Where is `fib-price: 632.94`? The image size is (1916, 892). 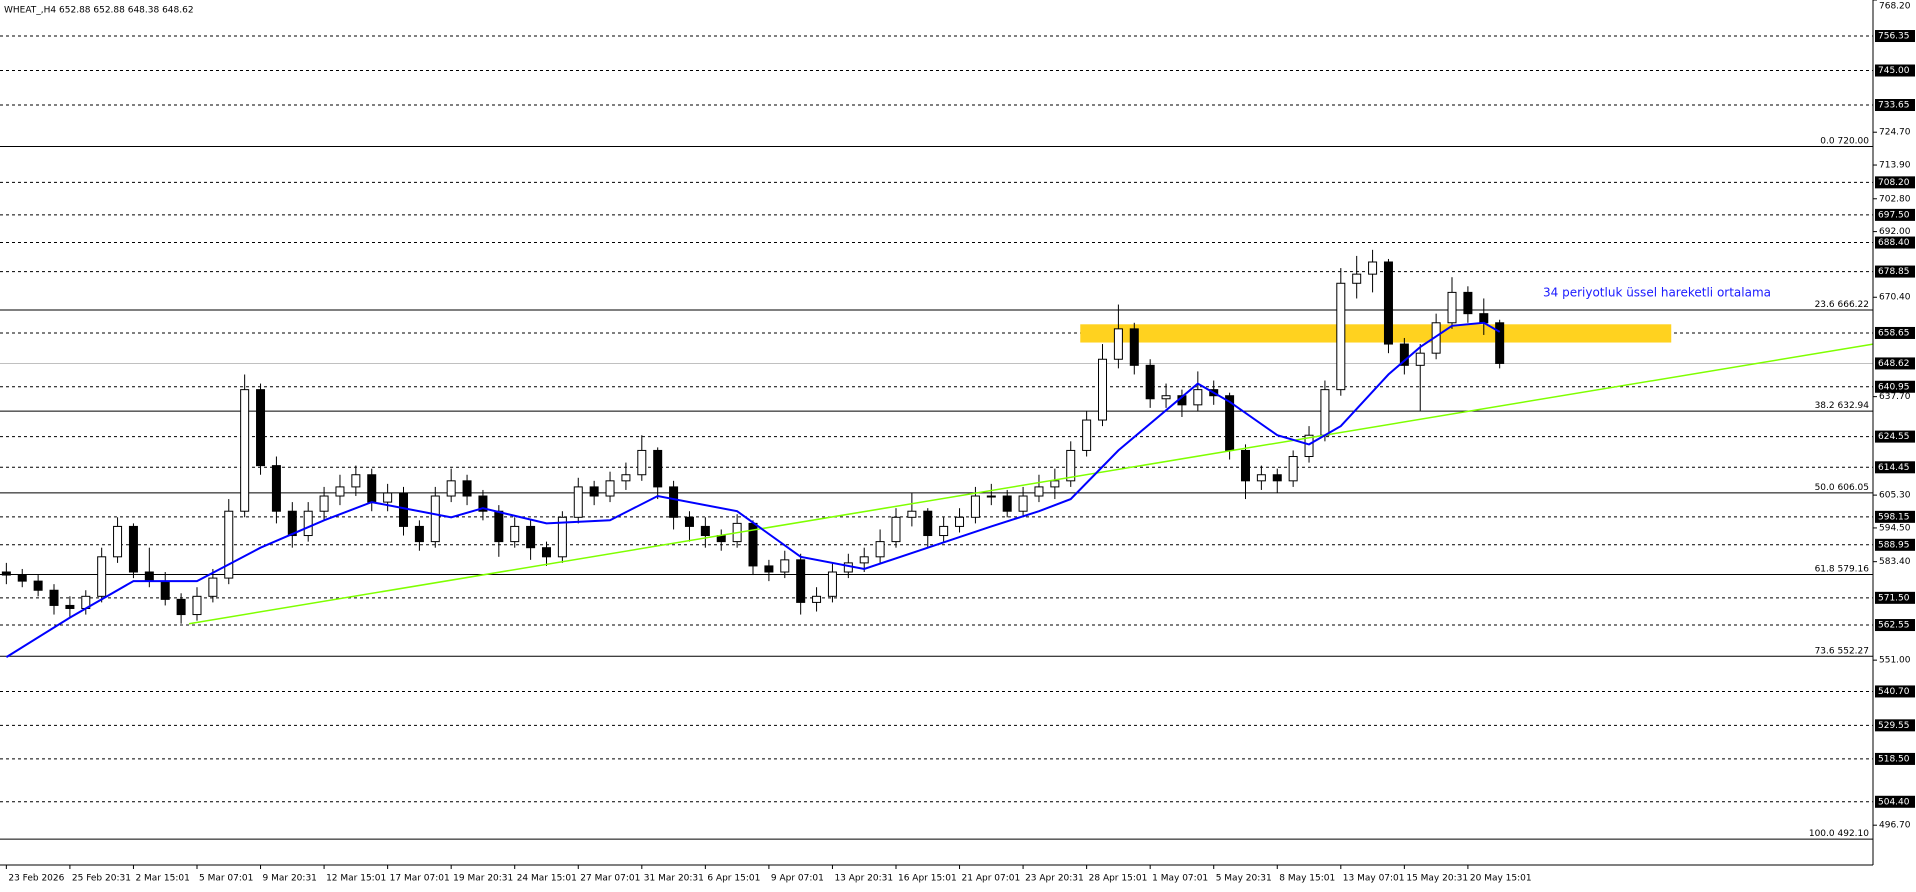
fib-price: 632.94 is located at coordinates (1854, 406).